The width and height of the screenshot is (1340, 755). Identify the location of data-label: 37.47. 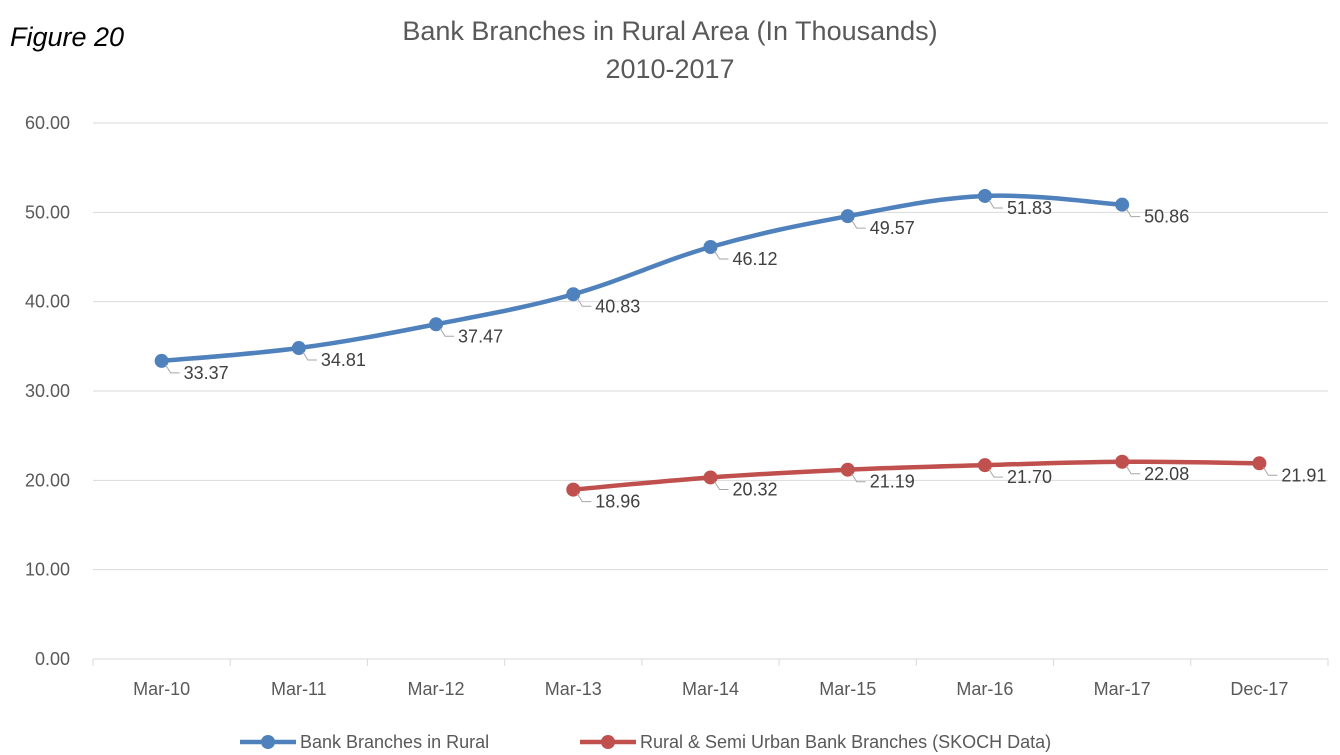
(480, 336).